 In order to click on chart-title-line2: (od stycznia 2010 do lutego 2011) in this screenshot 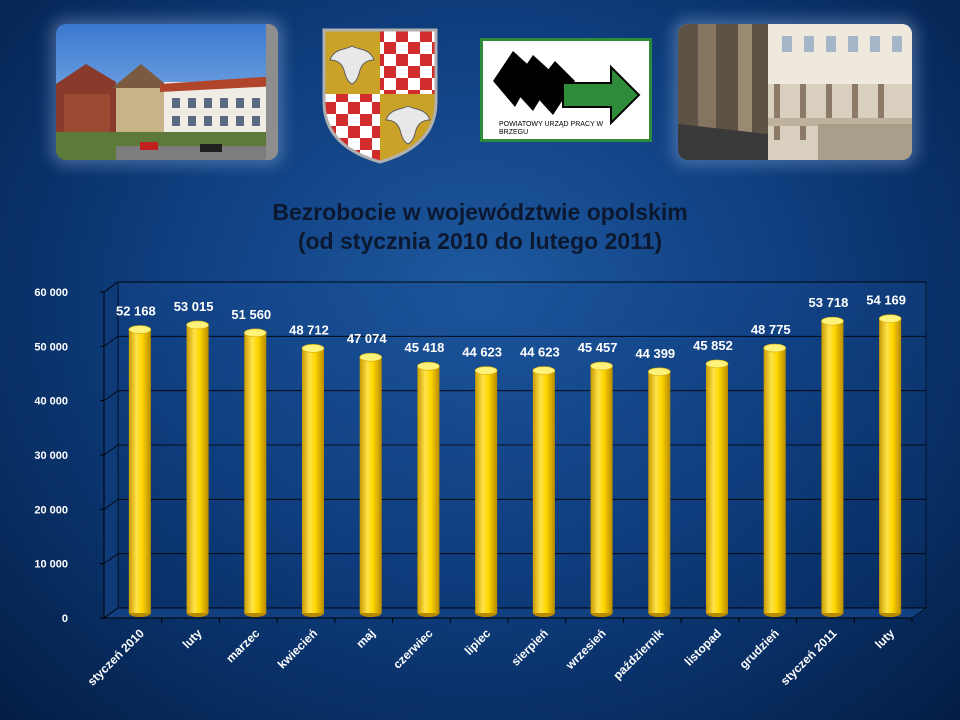, I will do `click(480, 241)`.